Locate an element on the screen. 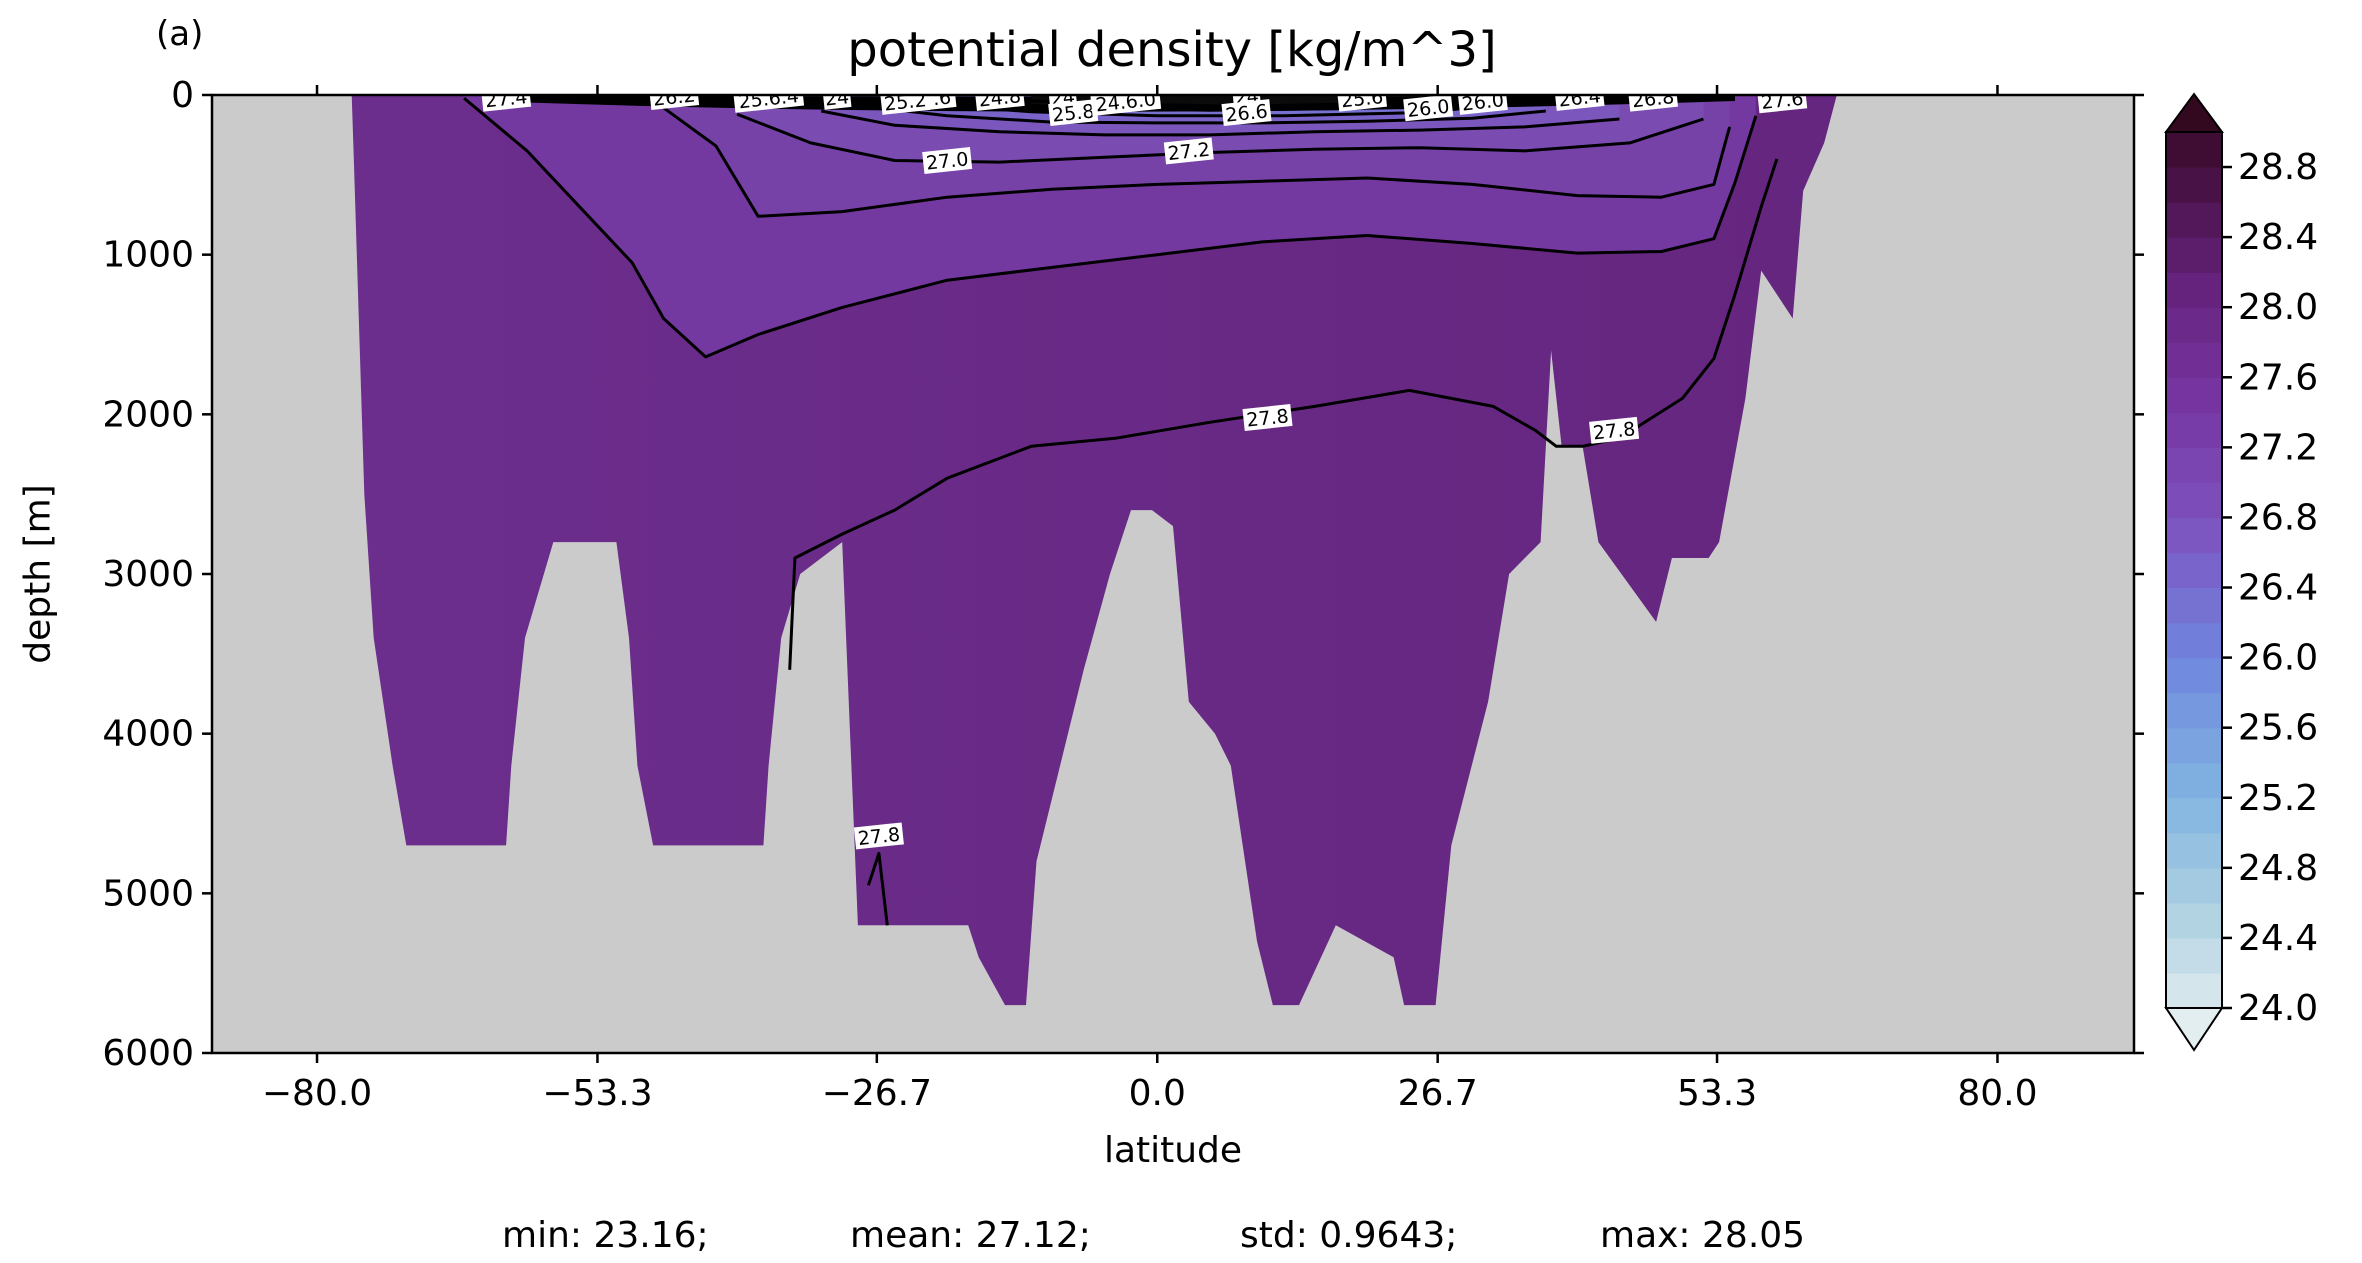  colorbar-tick-label: 25.2 is located at coordinates (2278, 798).